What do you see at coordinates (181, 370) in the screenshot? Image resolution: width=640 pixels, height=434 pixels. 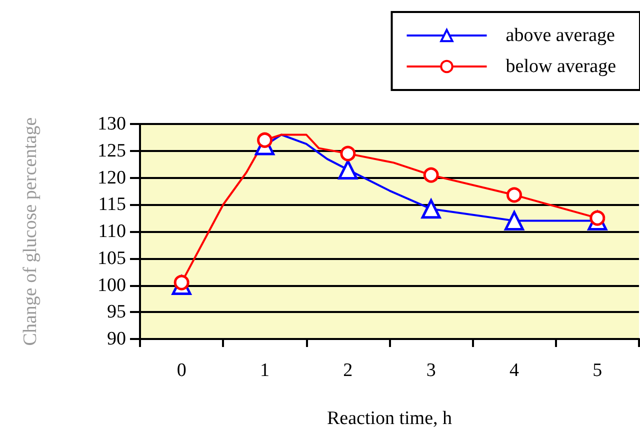 I see `x-tick-label: 0` at bounding box center [181, 370].